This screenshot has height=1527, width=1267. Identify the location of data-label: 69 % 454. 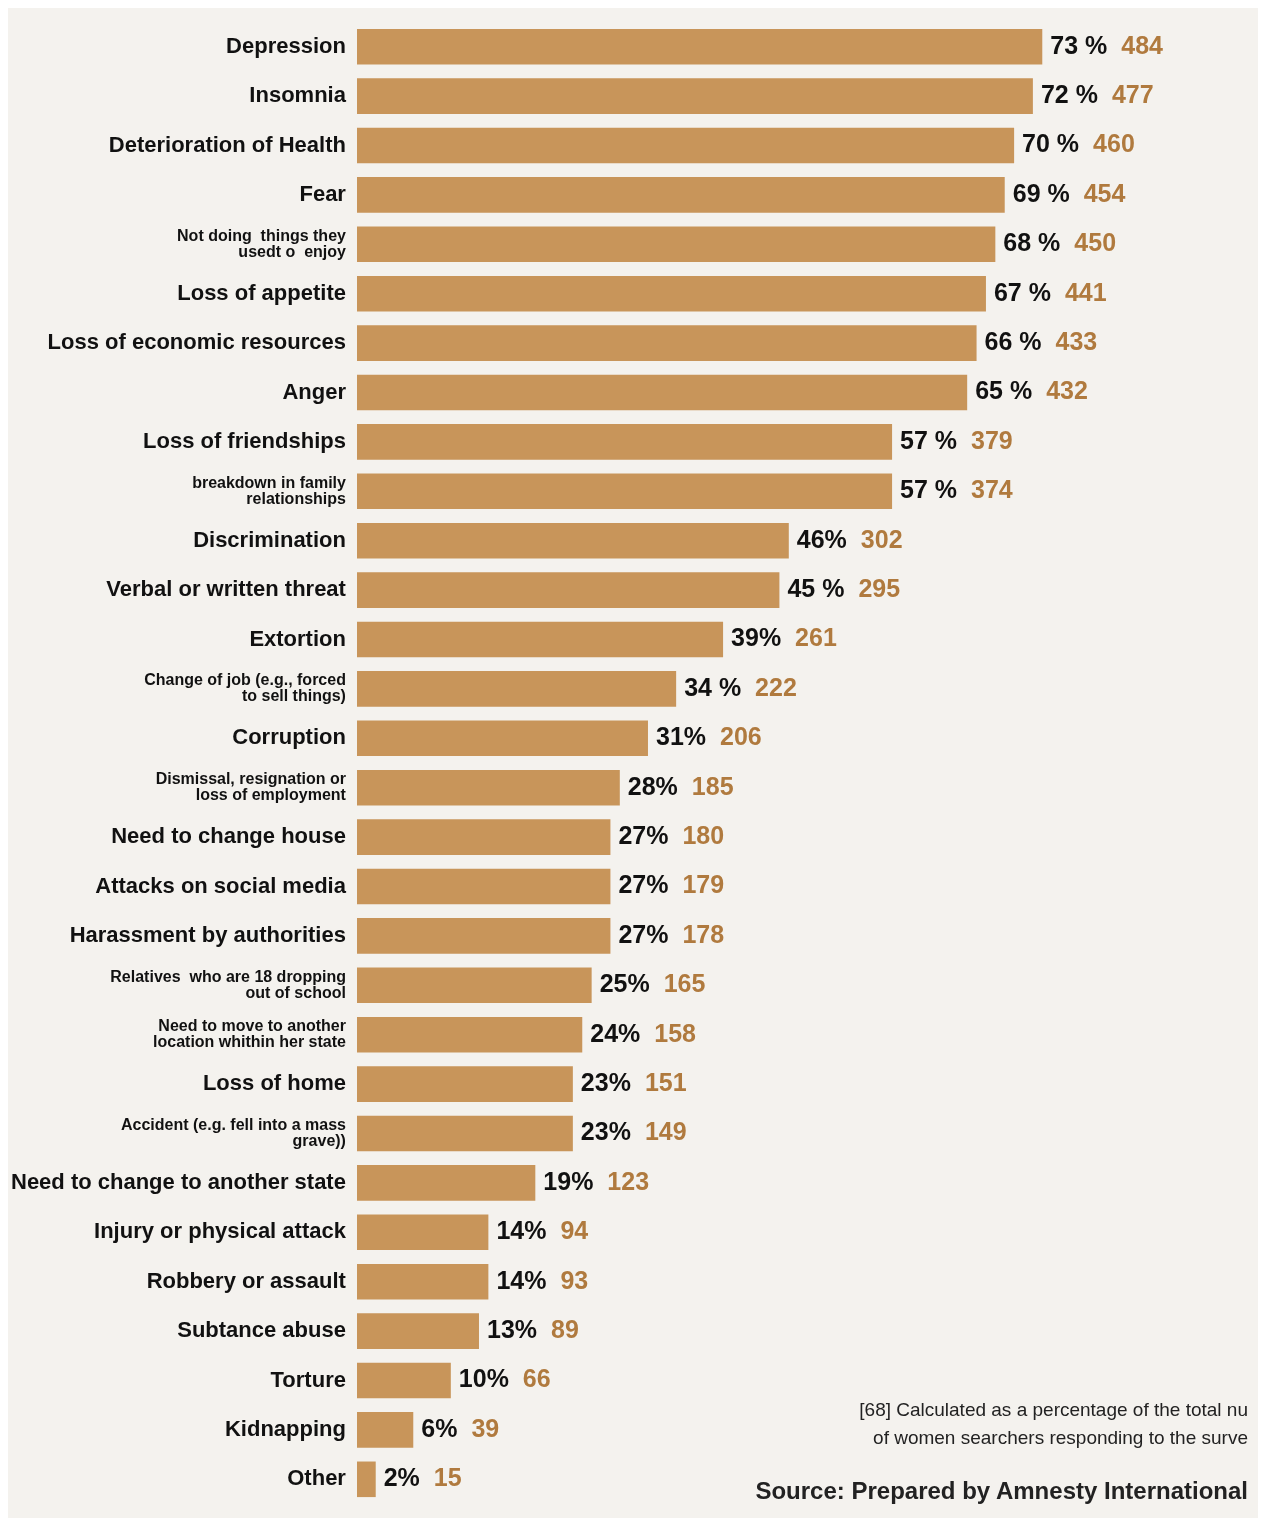
(1069, 192).